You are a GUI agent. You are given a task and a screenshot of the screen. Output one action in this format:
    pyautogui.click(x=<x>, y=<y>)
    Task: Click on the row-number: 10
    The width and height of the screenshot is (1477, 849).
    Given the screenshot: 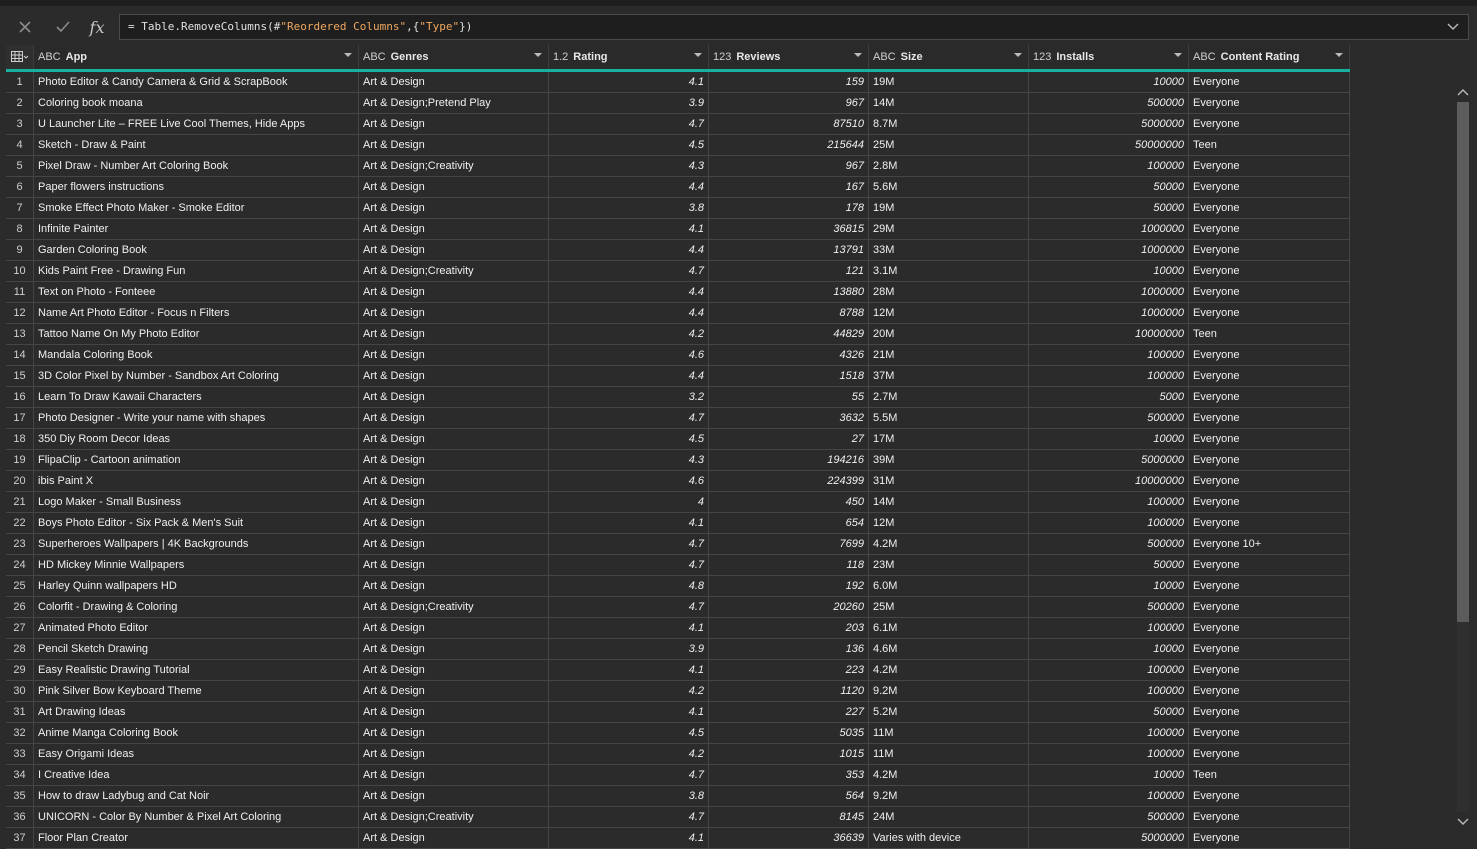 What is the action you would take?
    pyautogui.click(x=20, y=271)
    